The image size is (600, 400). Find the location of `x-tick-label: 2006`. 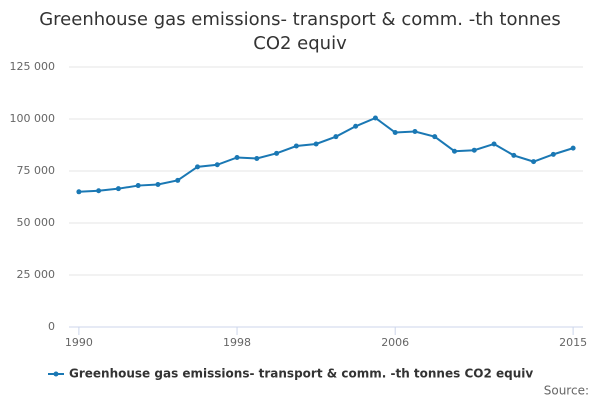

x-tick-label: 2006 is located at coordinates (395, 342).